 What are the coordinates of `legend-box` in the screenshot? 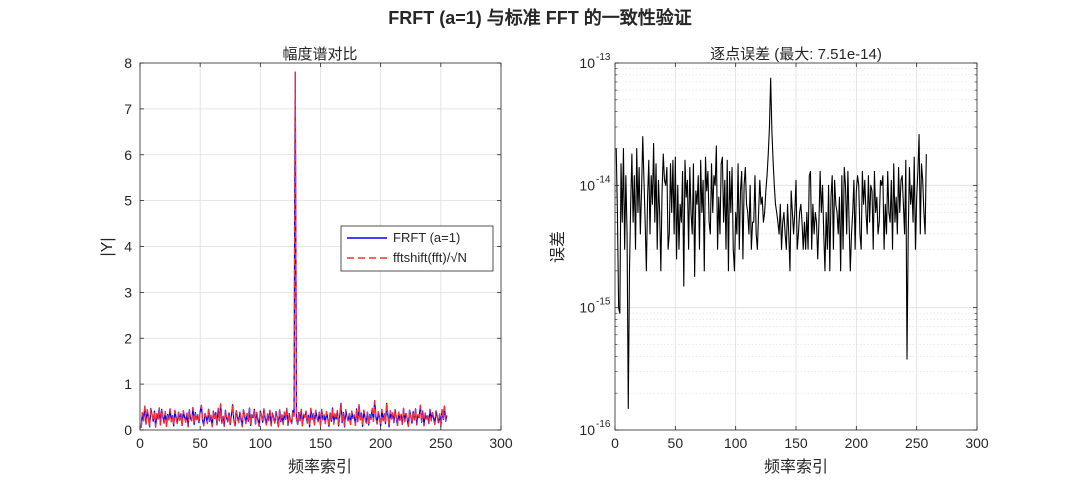 It's located at (417, 248).